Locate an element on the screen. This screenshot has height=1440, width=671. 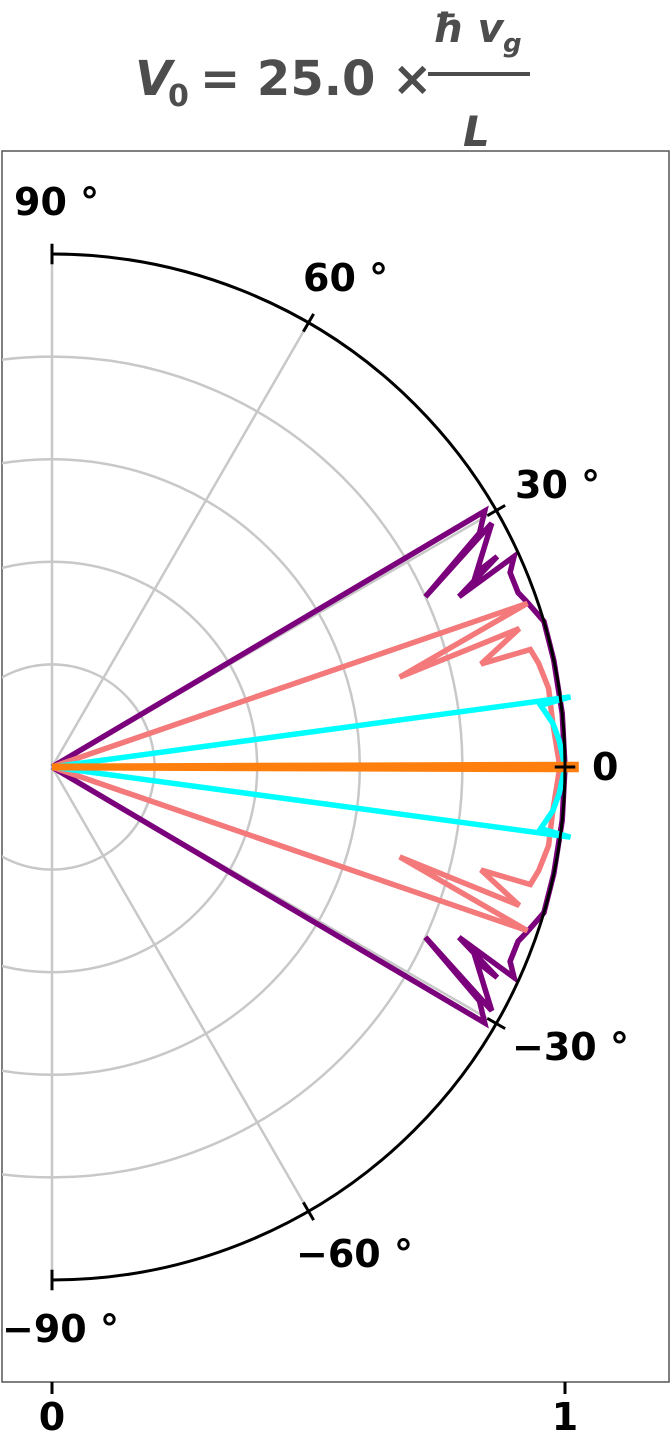
title-equals: = 25.0 × is located at coordinates (316, 79).